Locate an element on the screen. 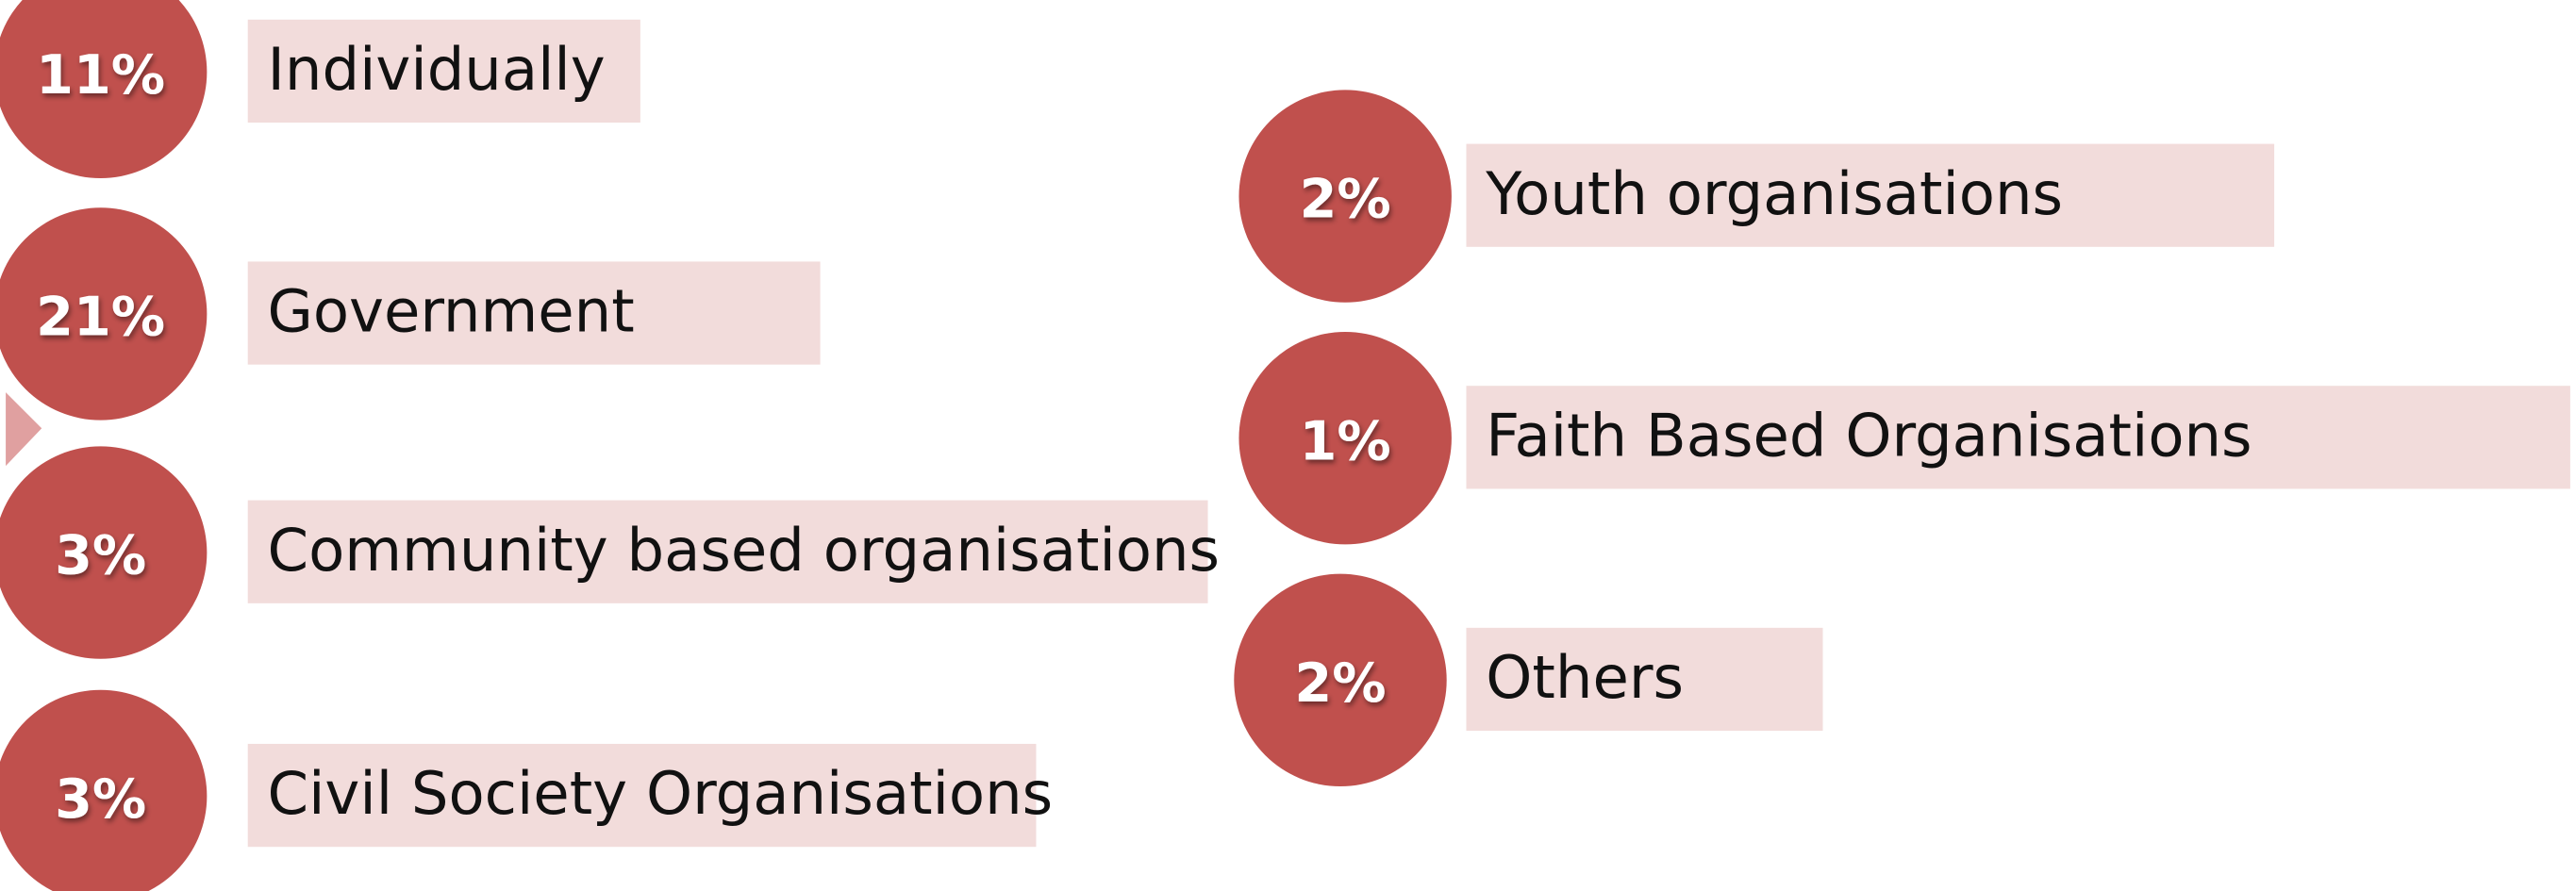 The image size is (2576, 891). percent-value: 21% is located at coordinates (101, 317).